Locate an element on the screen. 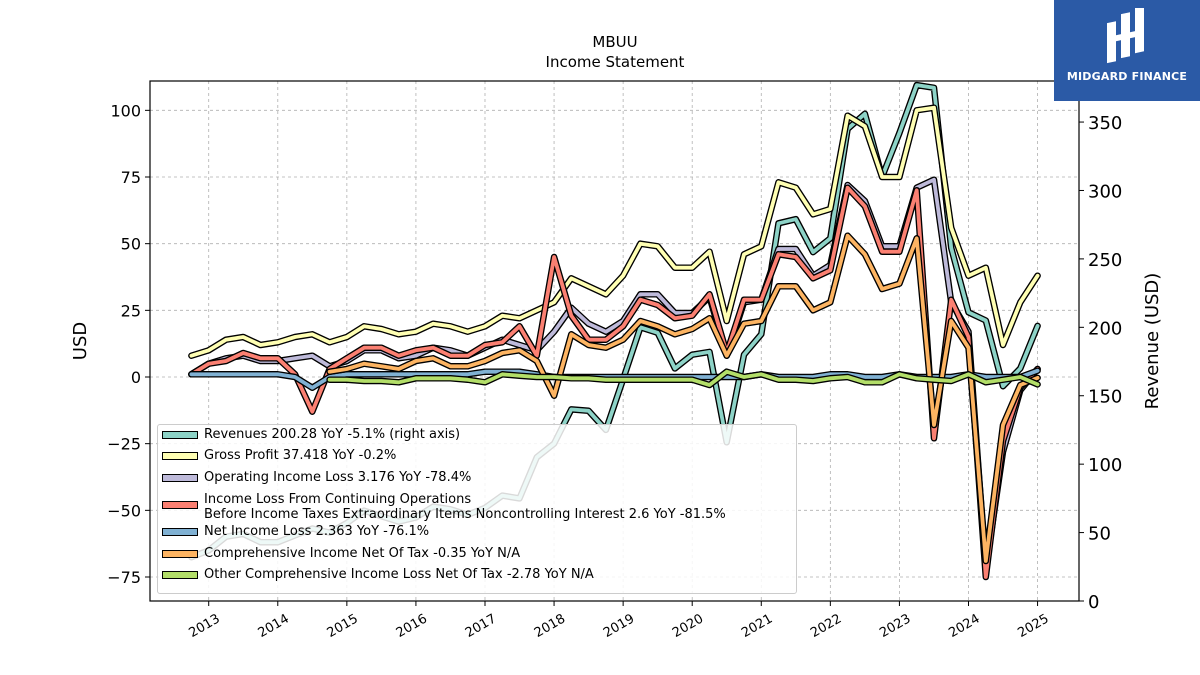 Image resolution: width=1200 pixels, height=675 pixels. x-tick-label: 2025 is located at coordinates (1033, 626).